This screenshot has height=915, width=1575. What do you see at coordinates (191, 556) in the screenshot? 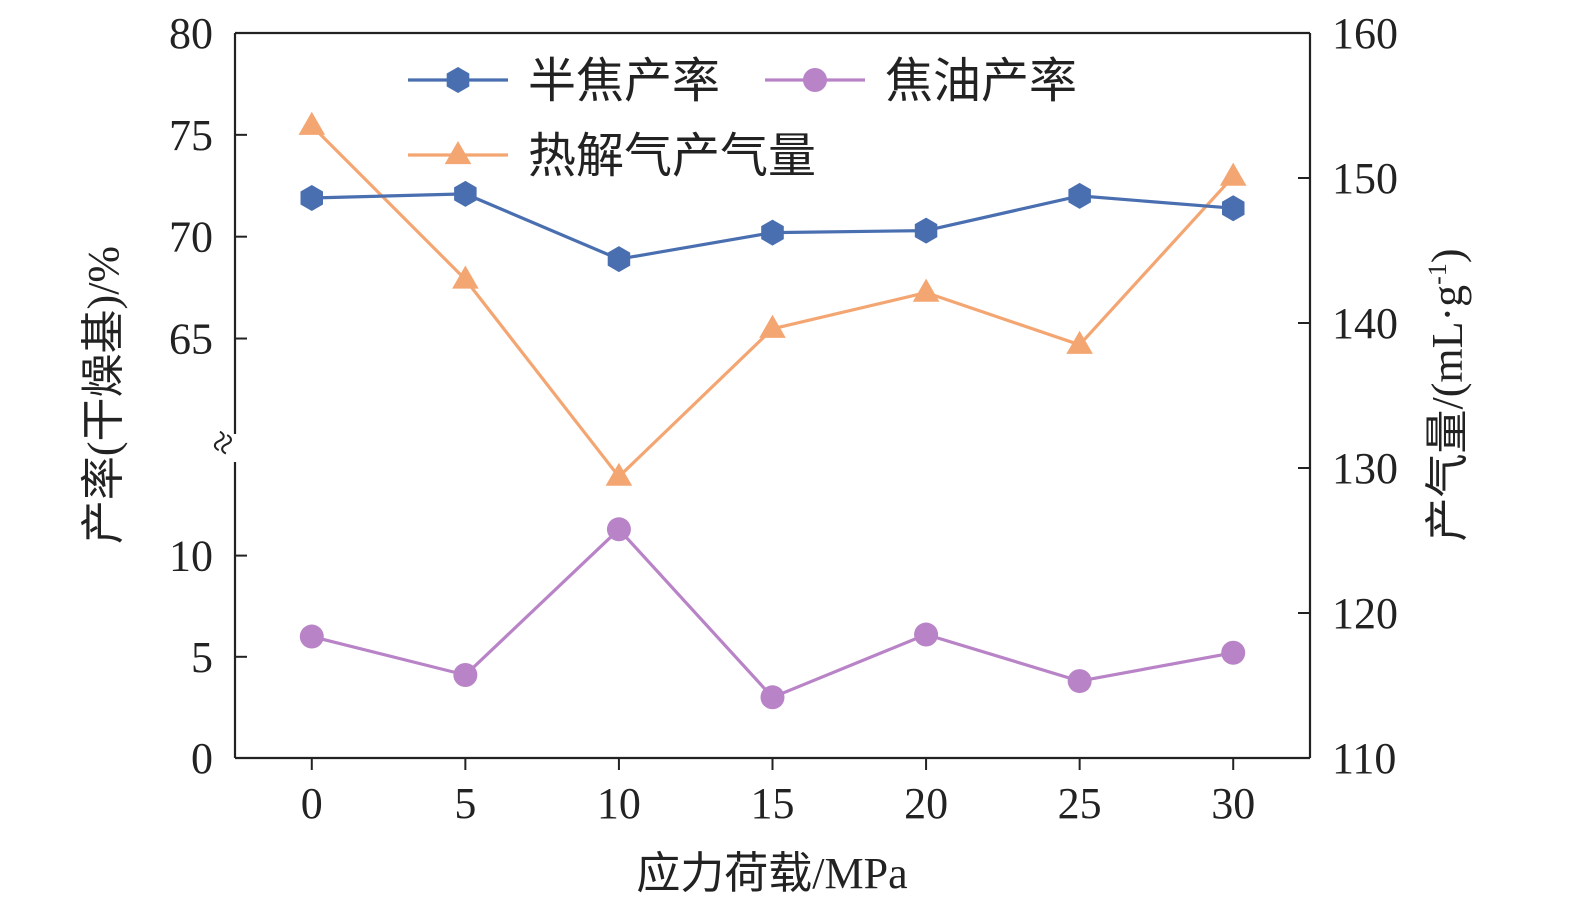
I see `y-left-tick-label: 10` at bounding box center [191, 556].